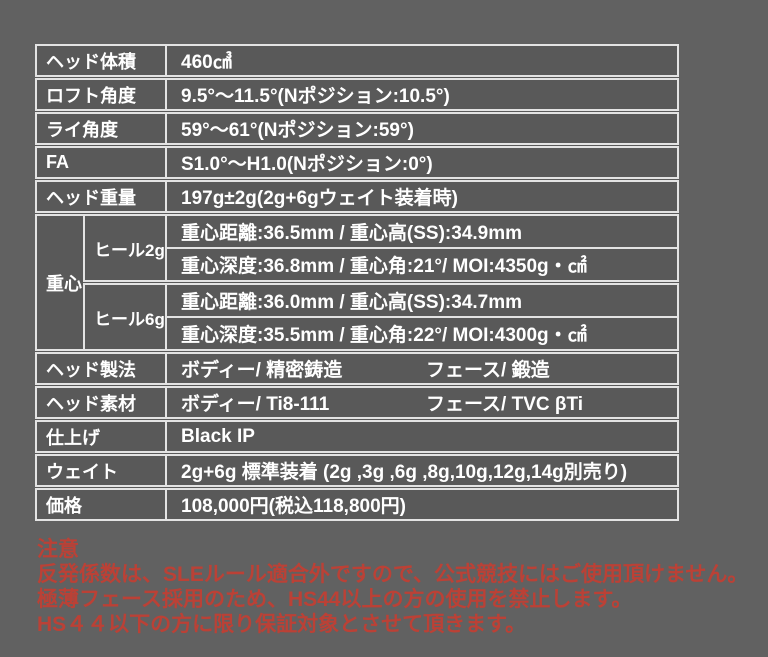 The image size is (768, 657). I want to click on spec-value: Black IP, so click(421, 435).